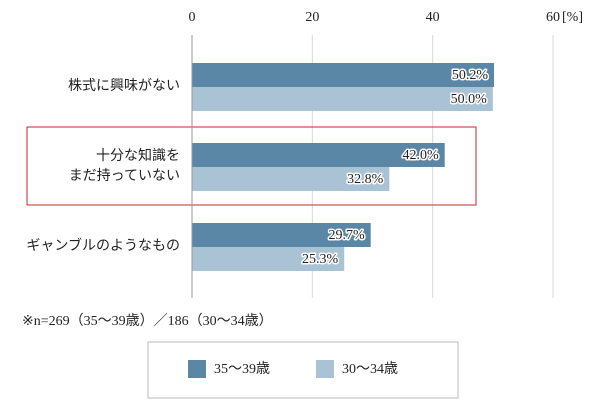  I want to click on note: ※n=269（35〜39歳）／186（30〜34歳）, so click(147, 321).